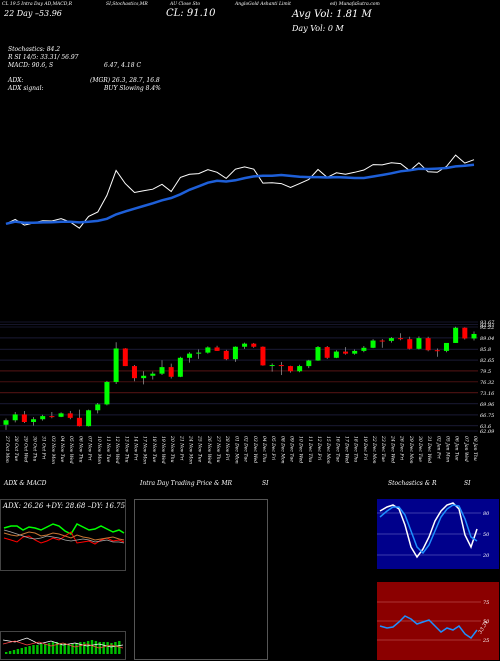  What do you see at coordinates (486, 556) in the screenshot?
I see `stoch-level-20: 20` at bounding box center [486, 556].